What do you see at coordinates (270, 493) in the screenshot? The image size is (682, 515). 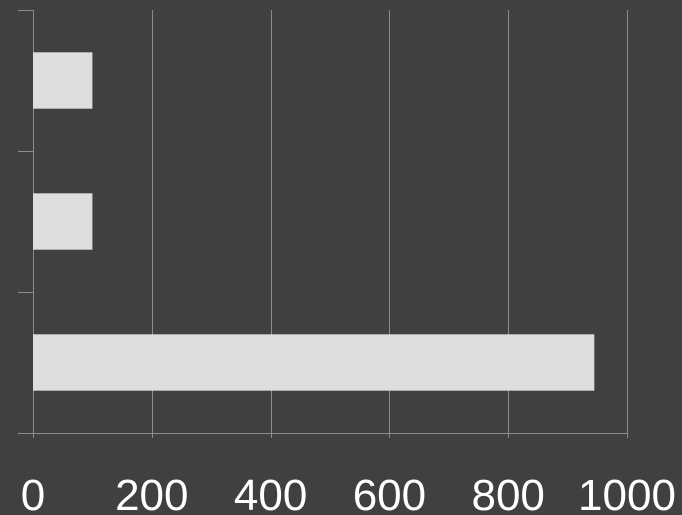 I see `x-tick-label-400: 400` at bounding box center [270, 493].